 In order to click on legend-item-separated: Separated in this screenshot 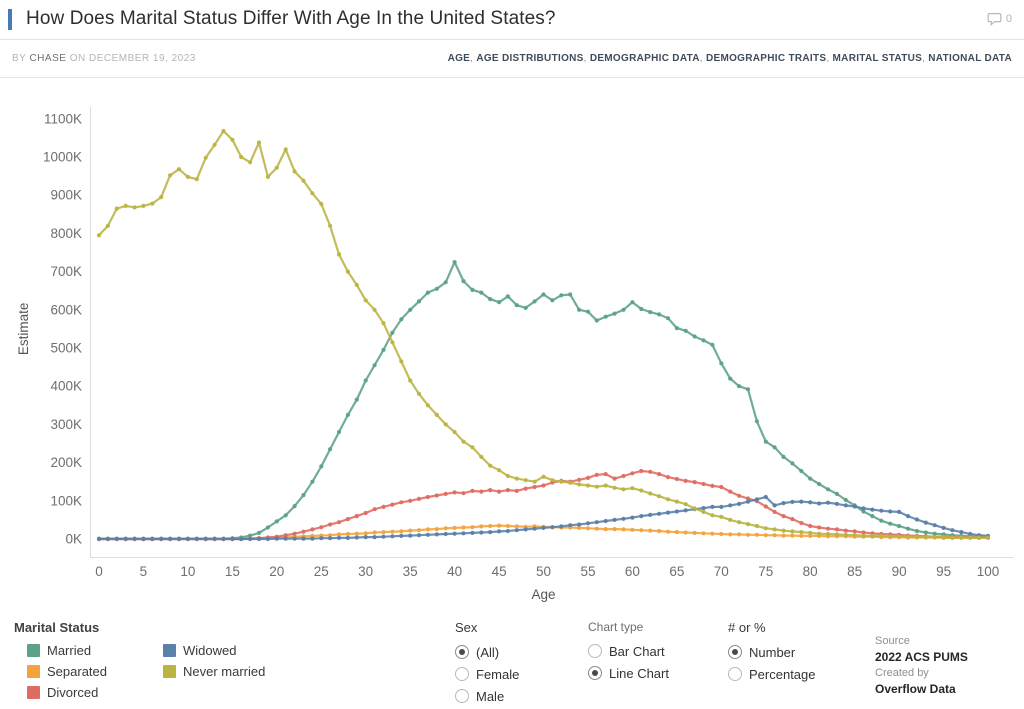, I will do `click(67, 671)`.